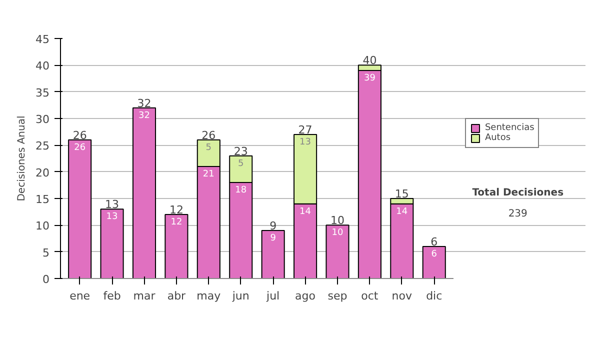  I want to click on y-tick-label: 10, so click(43, 226).